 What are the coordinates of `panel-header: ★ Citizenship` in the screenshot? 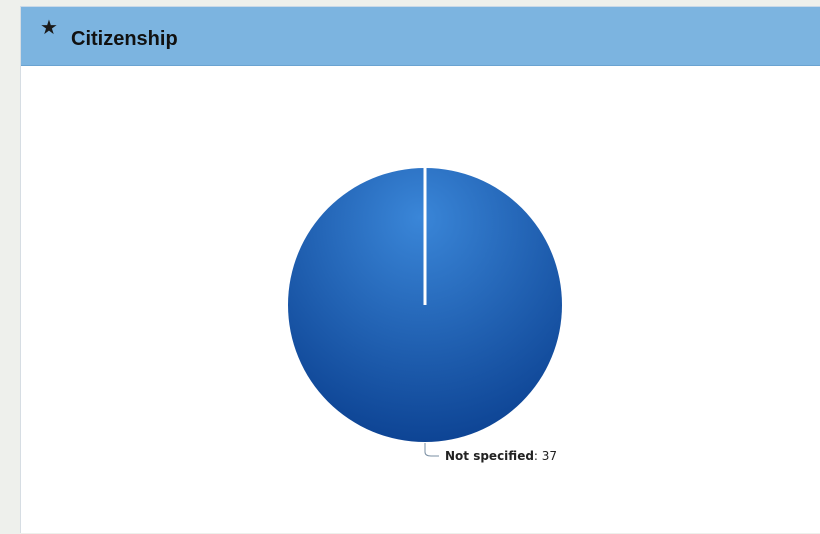 It's located at (420, 36).